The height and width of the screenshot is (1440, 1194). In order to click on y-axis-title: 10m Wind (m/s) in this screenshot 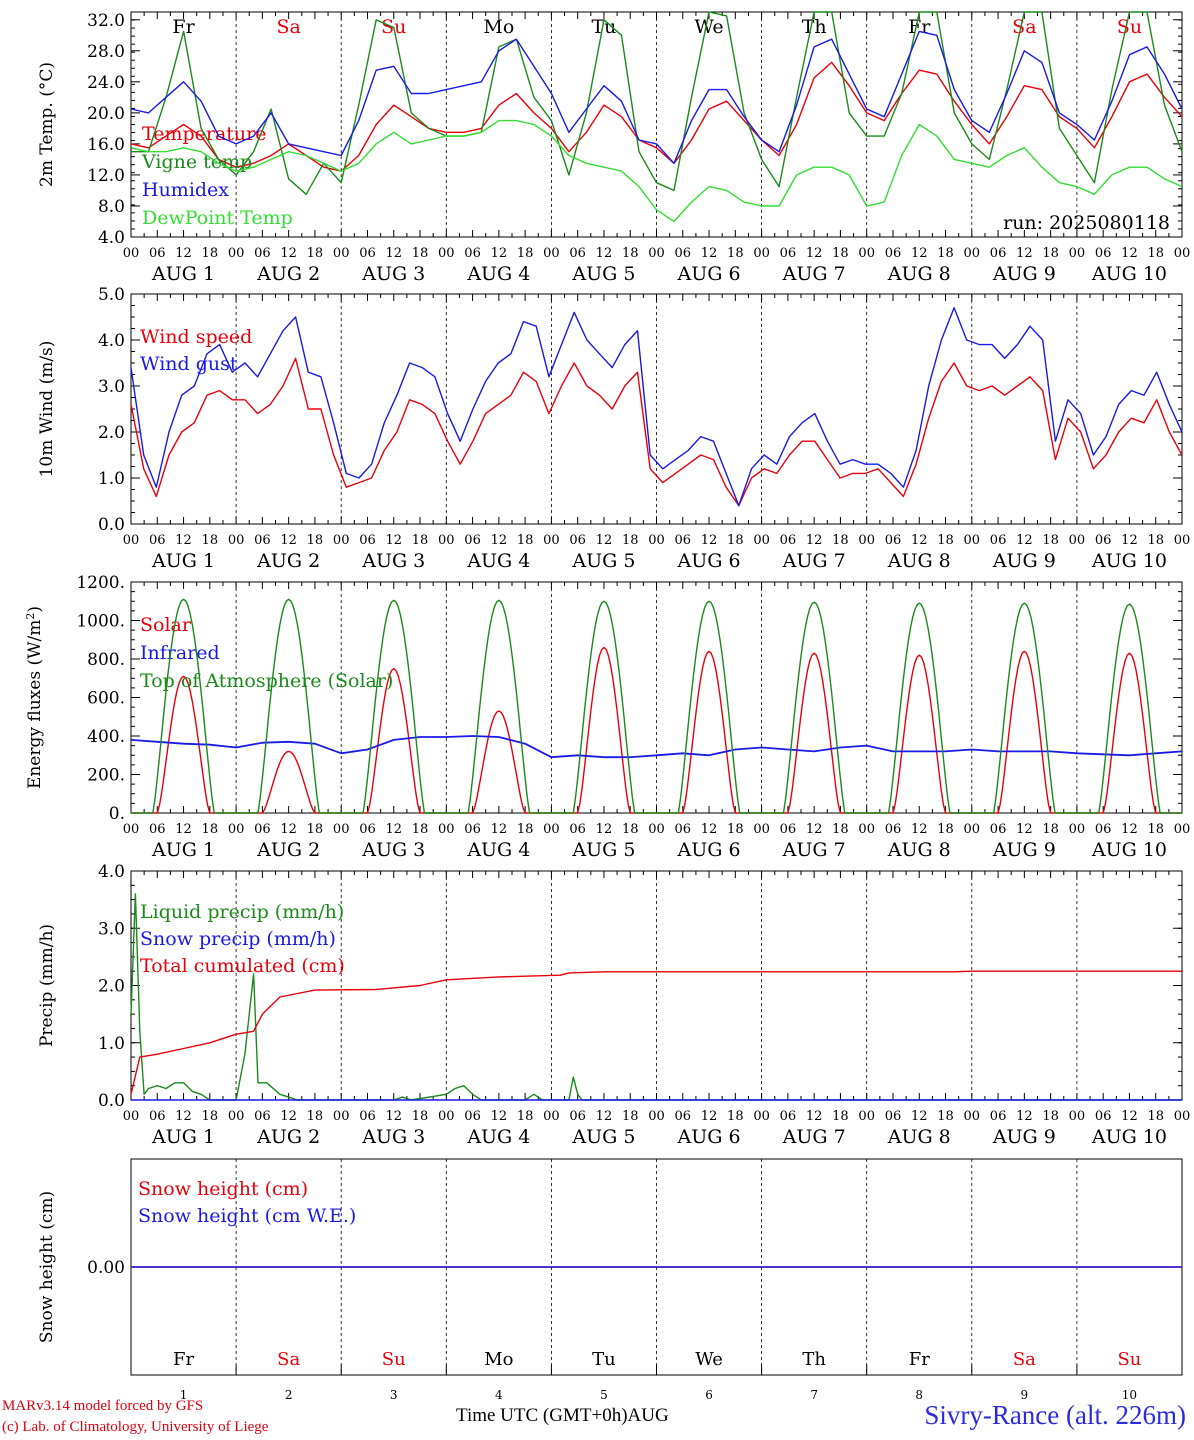, I will do `click(47, 409)`.